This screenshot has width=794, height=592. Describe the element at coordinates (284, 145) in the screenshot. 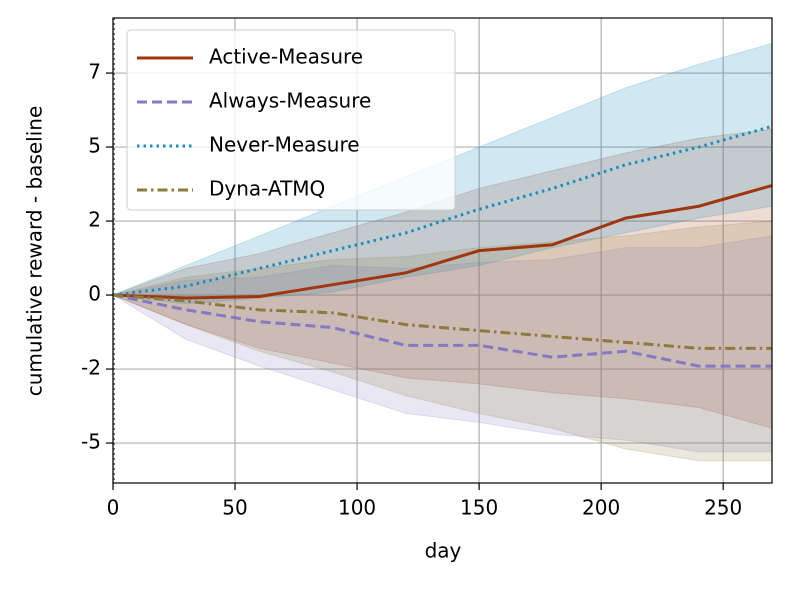

I see `legend-label: Never-Measure` at that location.